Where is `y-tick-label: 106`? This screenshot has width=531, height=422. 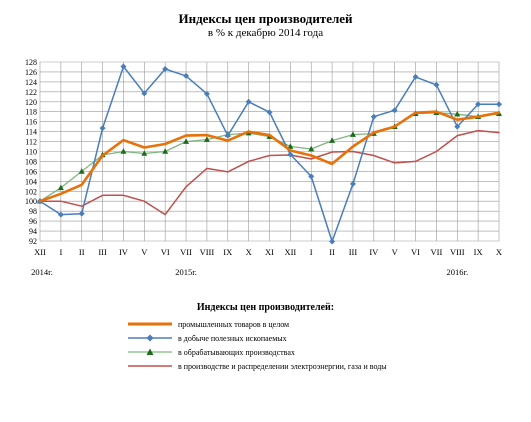
y-tick-label: 106 is located at coordinates (31, 171).